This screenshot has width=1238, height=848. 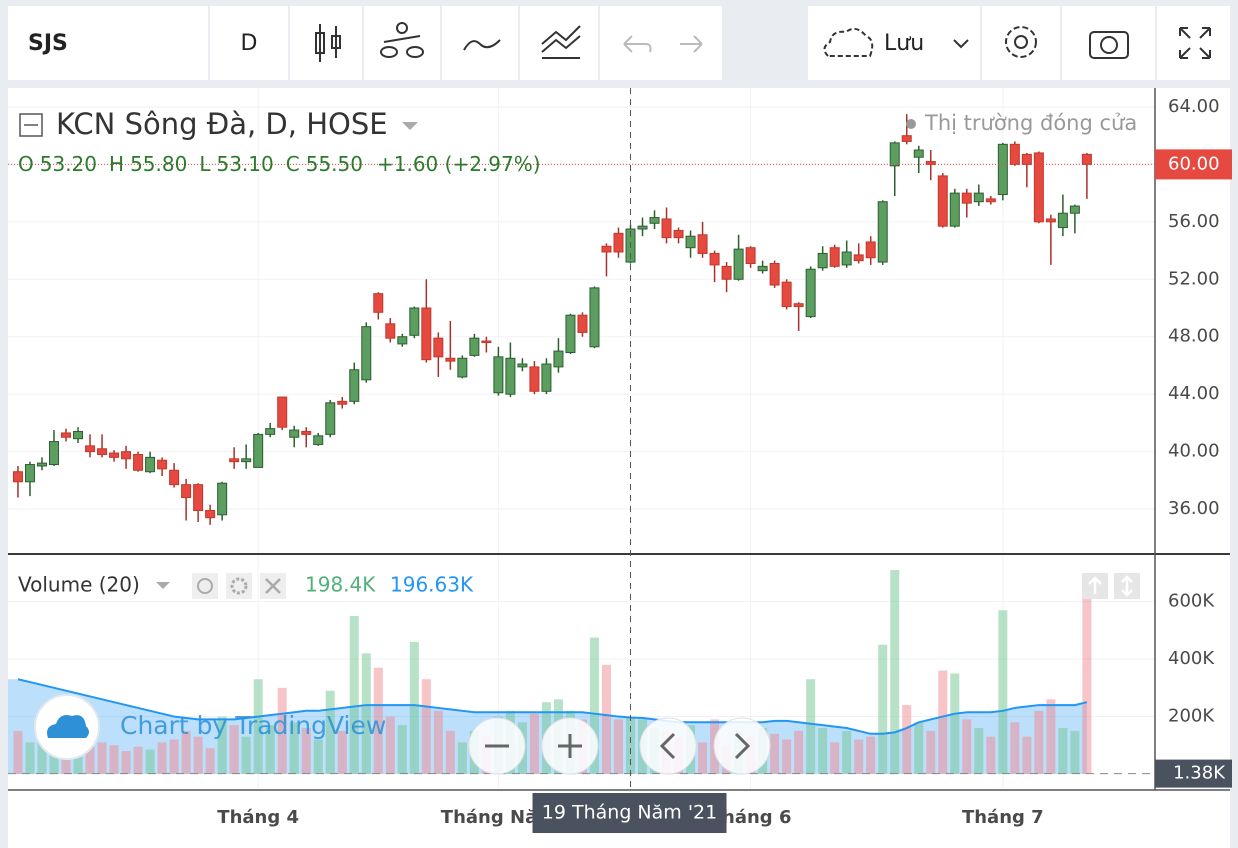 I want to click on symbol-button, so click(x=108, y=43).